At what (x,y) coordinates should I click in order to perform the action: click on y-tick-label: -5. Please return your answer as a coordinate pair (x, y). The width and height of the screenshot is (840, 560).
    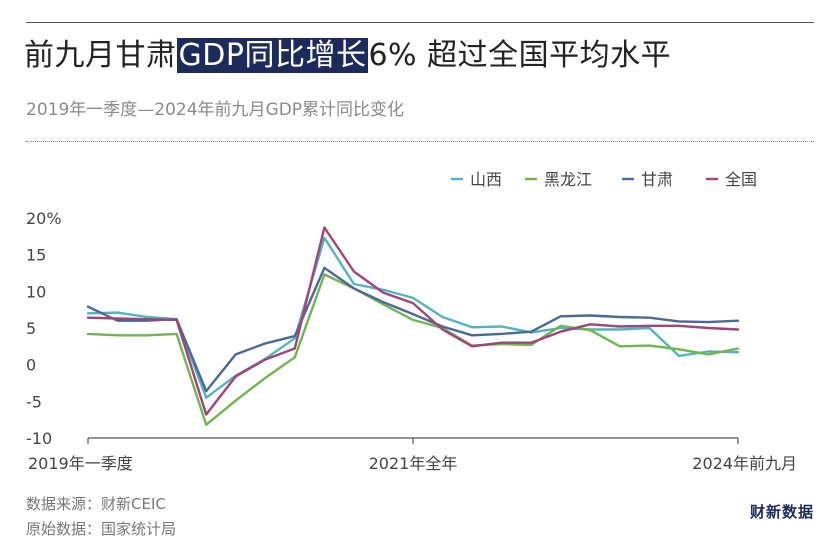
    Looking at the image, I should click on (34, 401).